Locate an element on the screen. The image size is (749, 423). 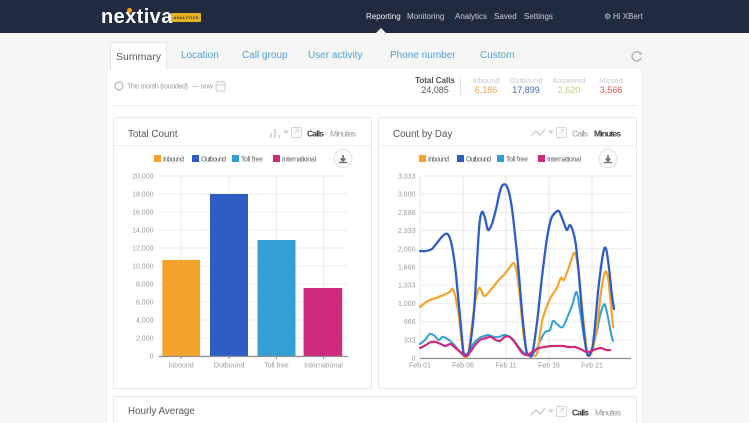
svg-text: 1,666 is located at coordinates (407, 268).